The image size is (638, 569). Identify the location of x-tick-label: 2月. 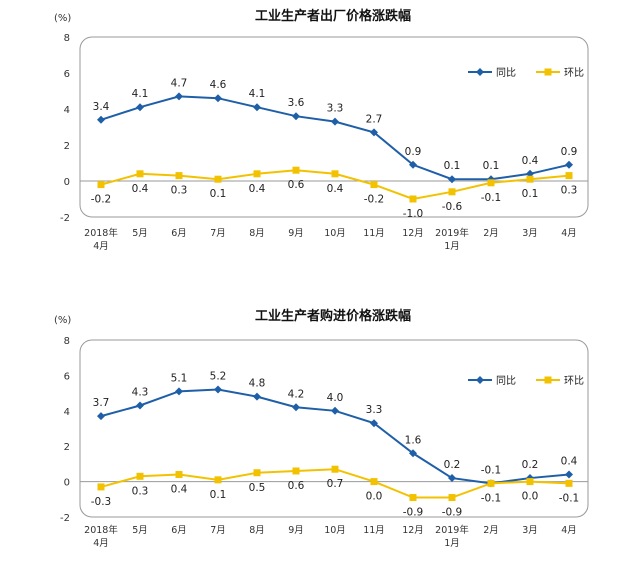
(491, 530).